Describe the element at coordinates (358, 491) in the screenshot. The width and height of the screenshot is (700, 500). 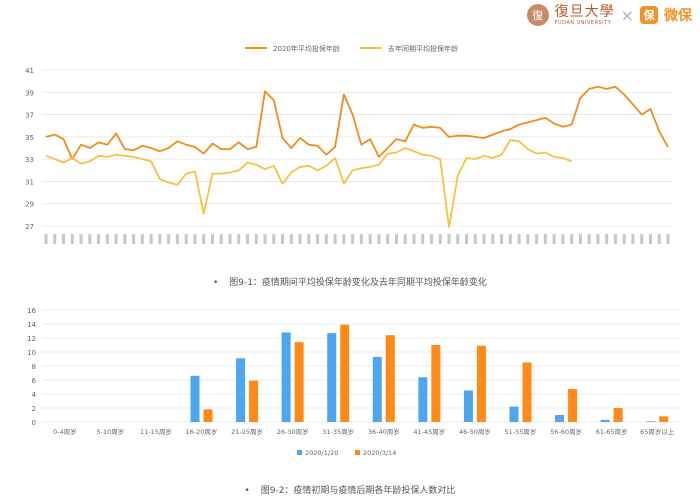
I see `caption-text: 图9-2：疫情初期与疫情后期各年龄投保人数对比` at that location.